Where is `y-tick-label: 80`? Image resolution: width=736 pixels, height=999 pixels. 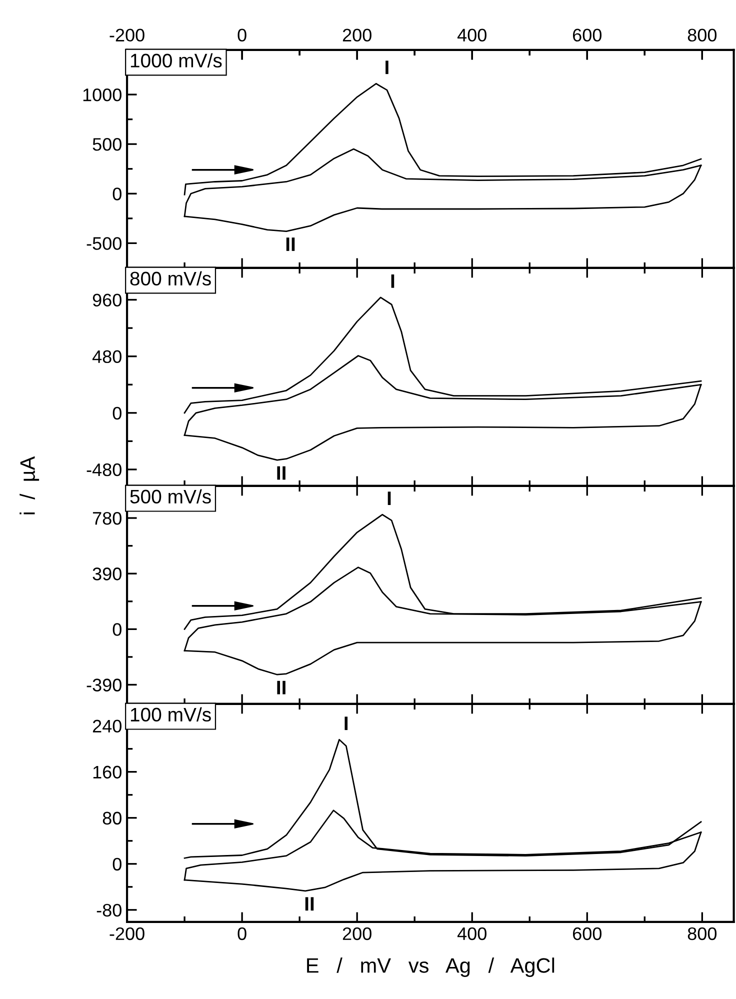
y-tick-label: 80 is located at coordinates (112, 818).